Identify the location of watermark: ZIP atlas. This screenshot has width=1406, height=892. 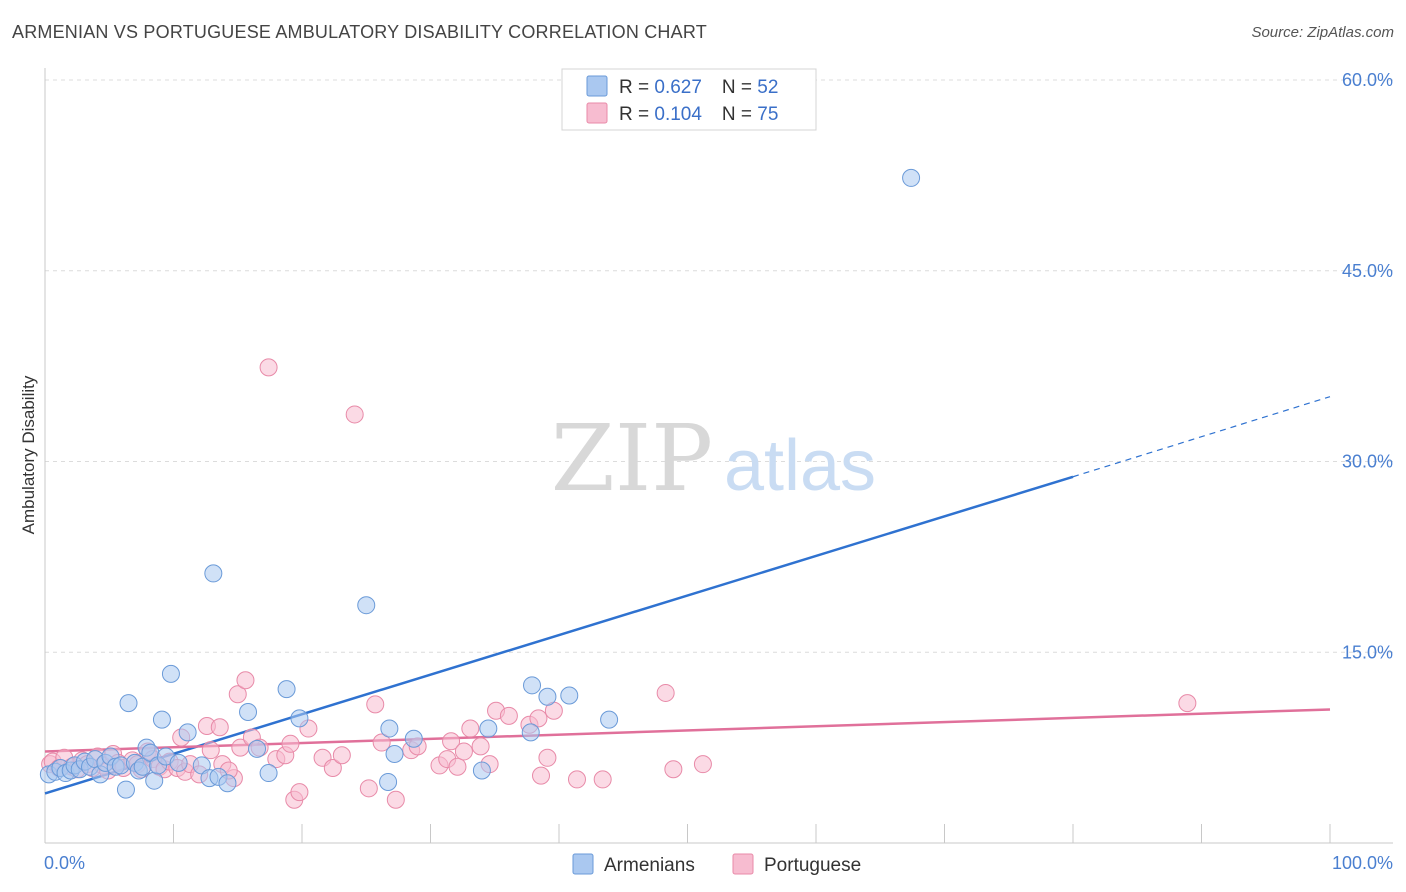
(713, 458).